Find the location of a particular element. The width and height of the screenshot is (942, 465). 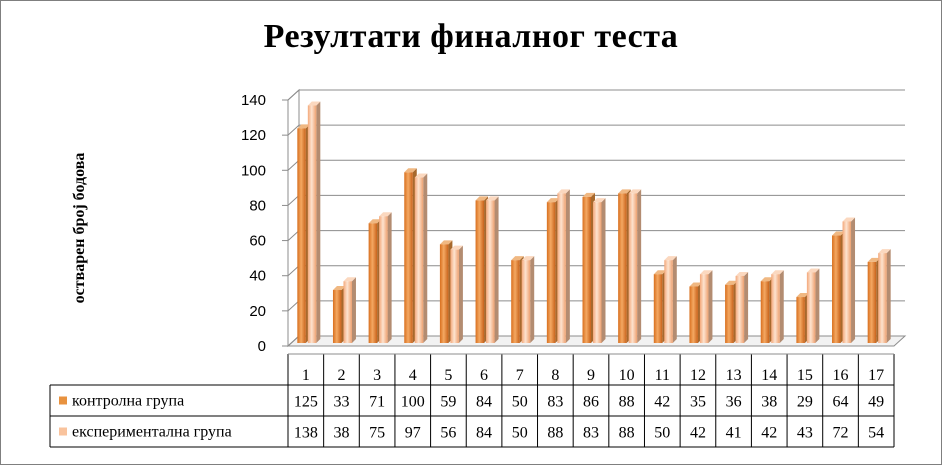

table-value: 72 is located at coordinates (841, 433).